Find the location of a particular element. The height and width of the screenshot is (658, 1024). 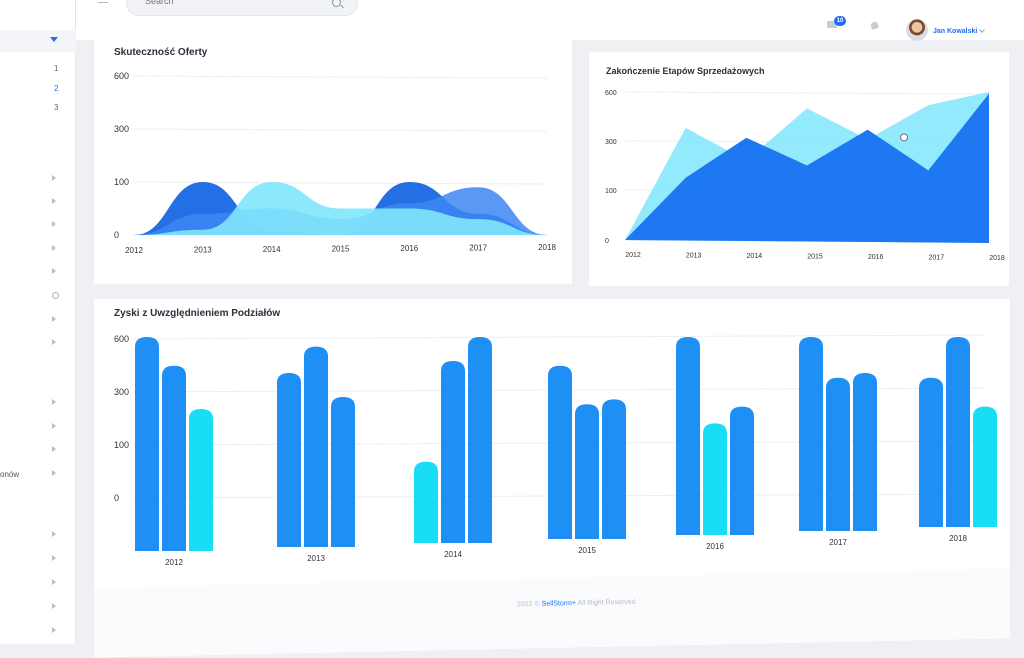

footer-rights: All Right Reserved is located at coordinates (606, 602).